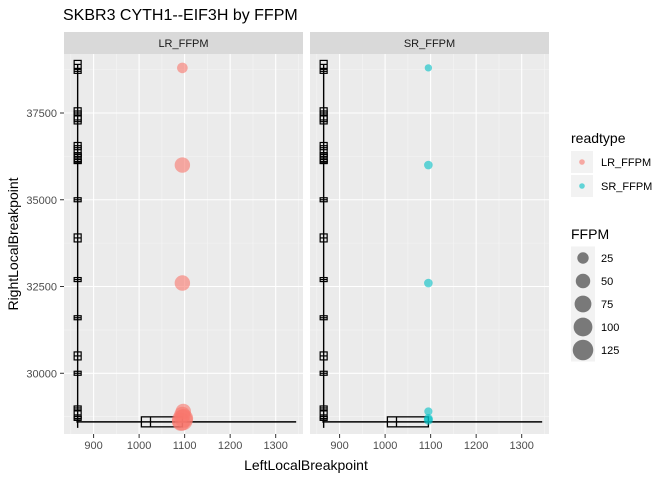 This screenshot has height=485, width=672. Describe the element at coordinates (607, 305) in the screenshot. I see `legend-size-label: 75` at that location.